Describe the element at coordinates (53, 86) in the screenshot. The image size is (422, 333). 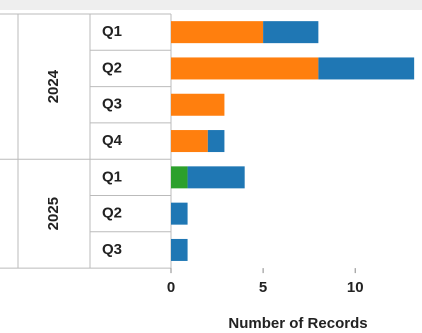
I see `group-label: 2024` at that location.